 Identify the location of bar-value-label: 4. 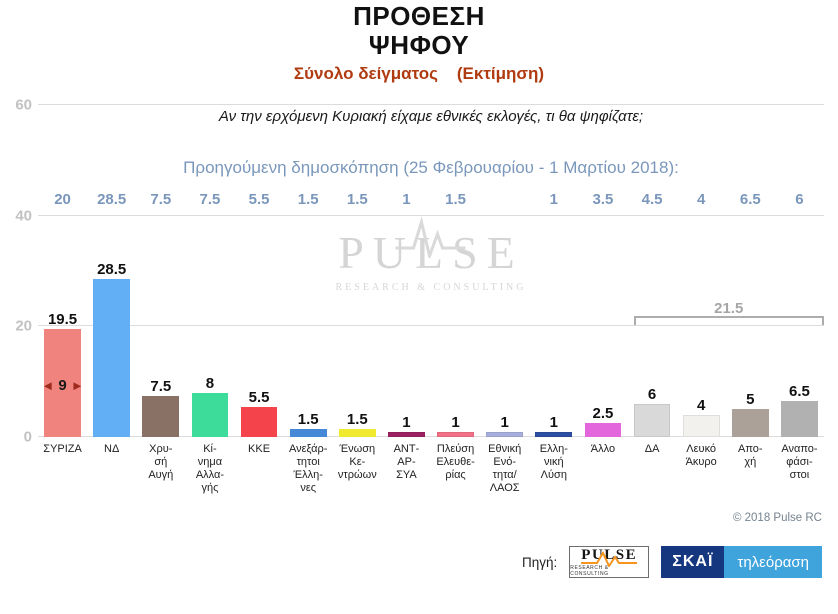
(701, 405).